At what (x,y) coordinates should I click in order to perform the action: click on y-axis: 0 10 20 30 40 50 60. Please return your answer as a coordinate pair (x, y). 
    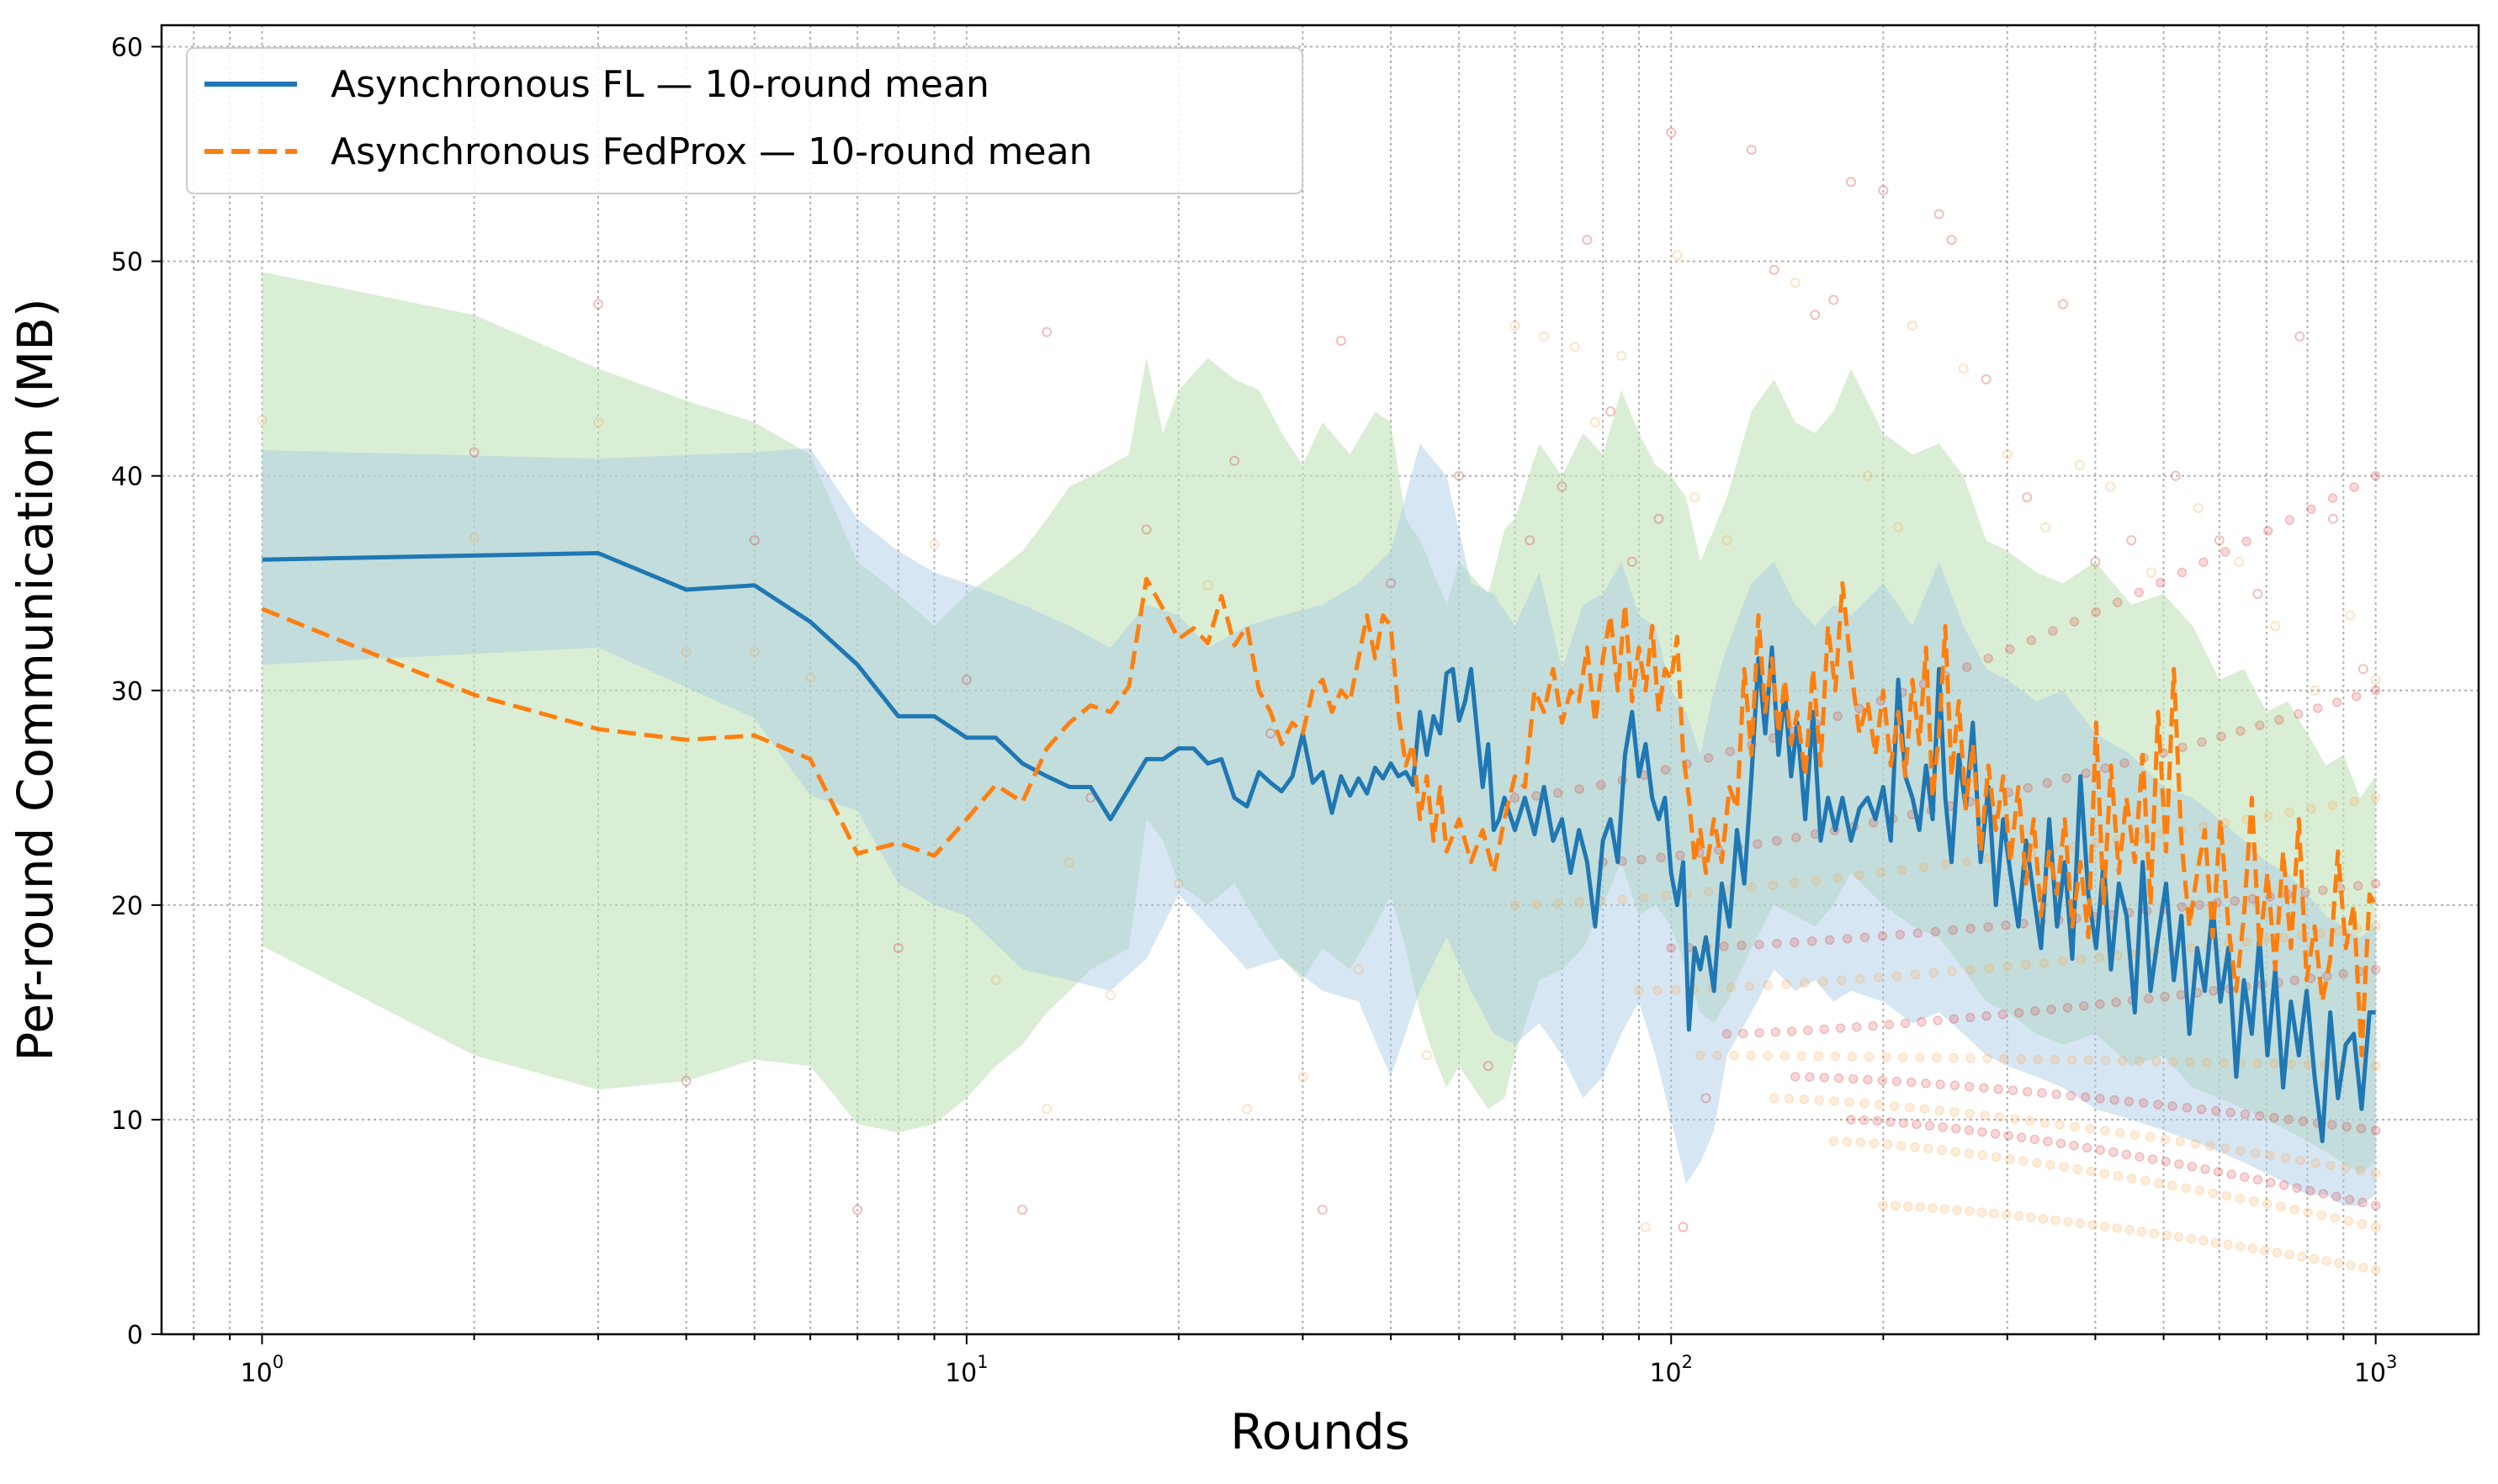
    Looking at the image, I should click on (137, 692).